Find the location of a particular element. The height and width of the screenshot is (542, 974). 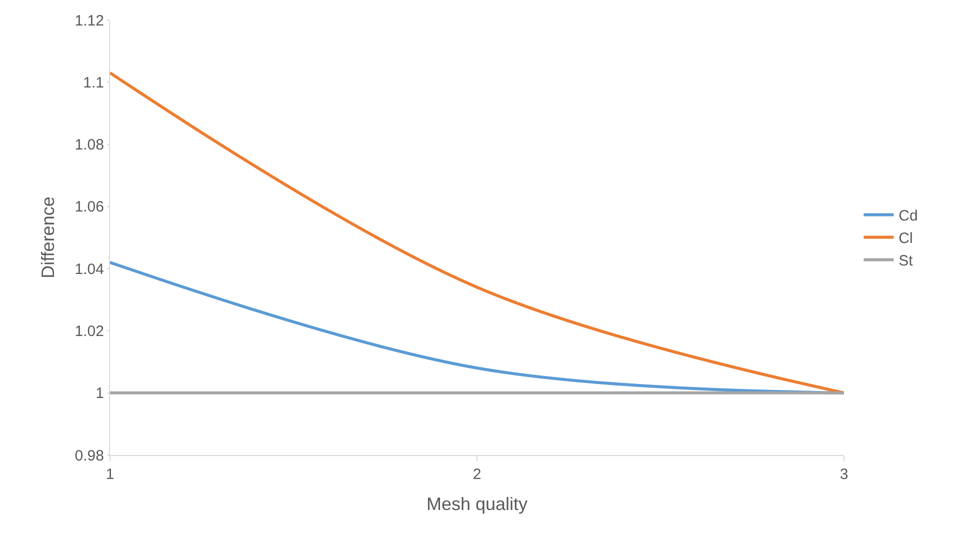

x-tick-label: 1 is located at coordinates (110, 474).